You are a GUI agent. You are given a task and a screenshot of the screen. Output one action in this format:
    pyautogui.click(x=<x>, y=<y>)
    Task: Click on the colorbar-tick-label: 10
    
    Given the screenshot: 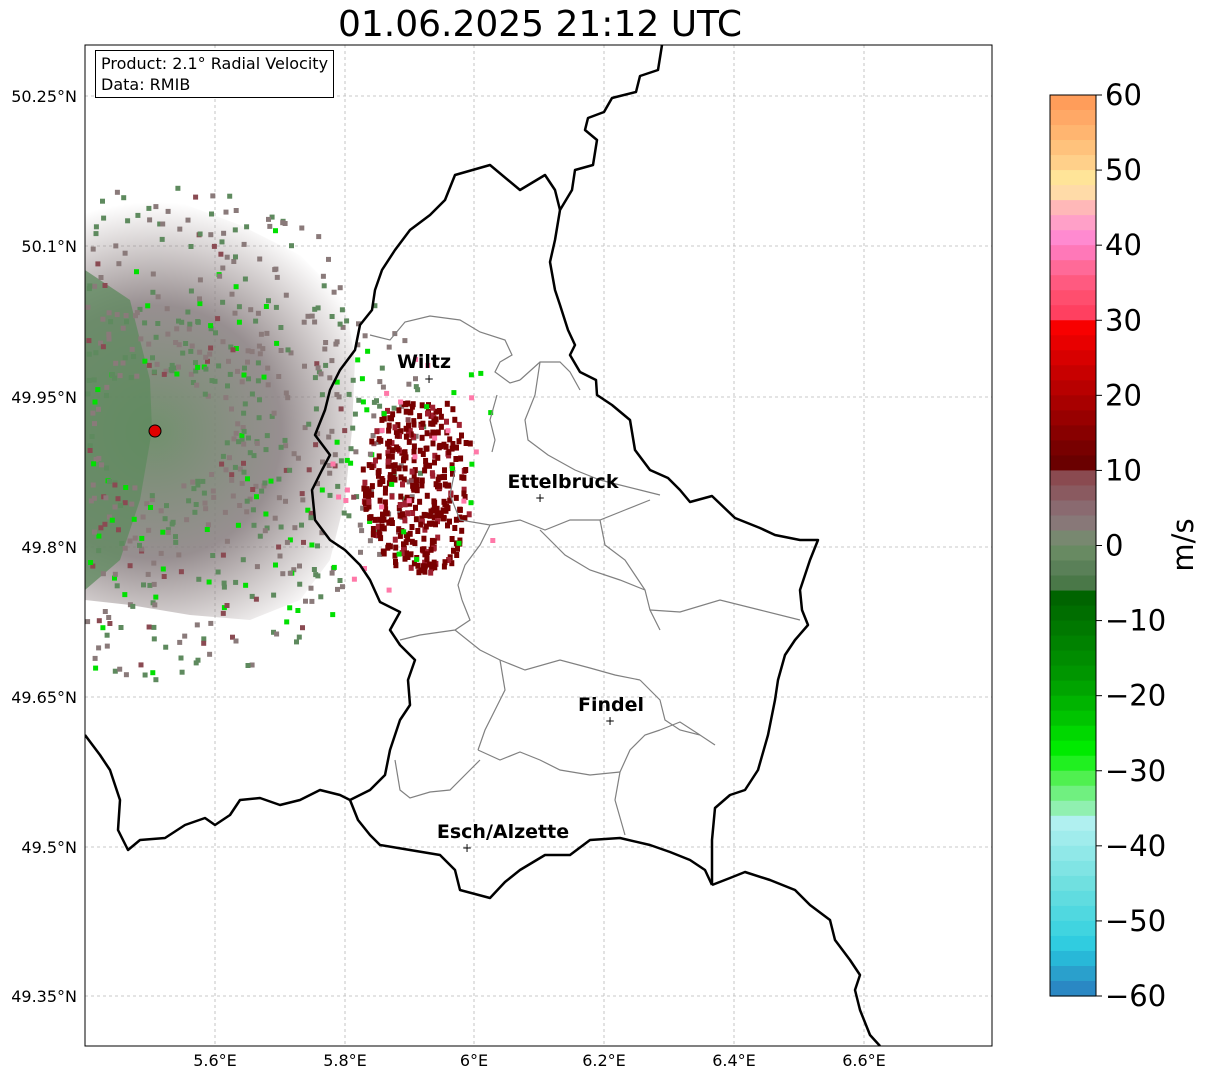 What is the action you would take?
    pyautogui.click(x=1123, y=470)
    